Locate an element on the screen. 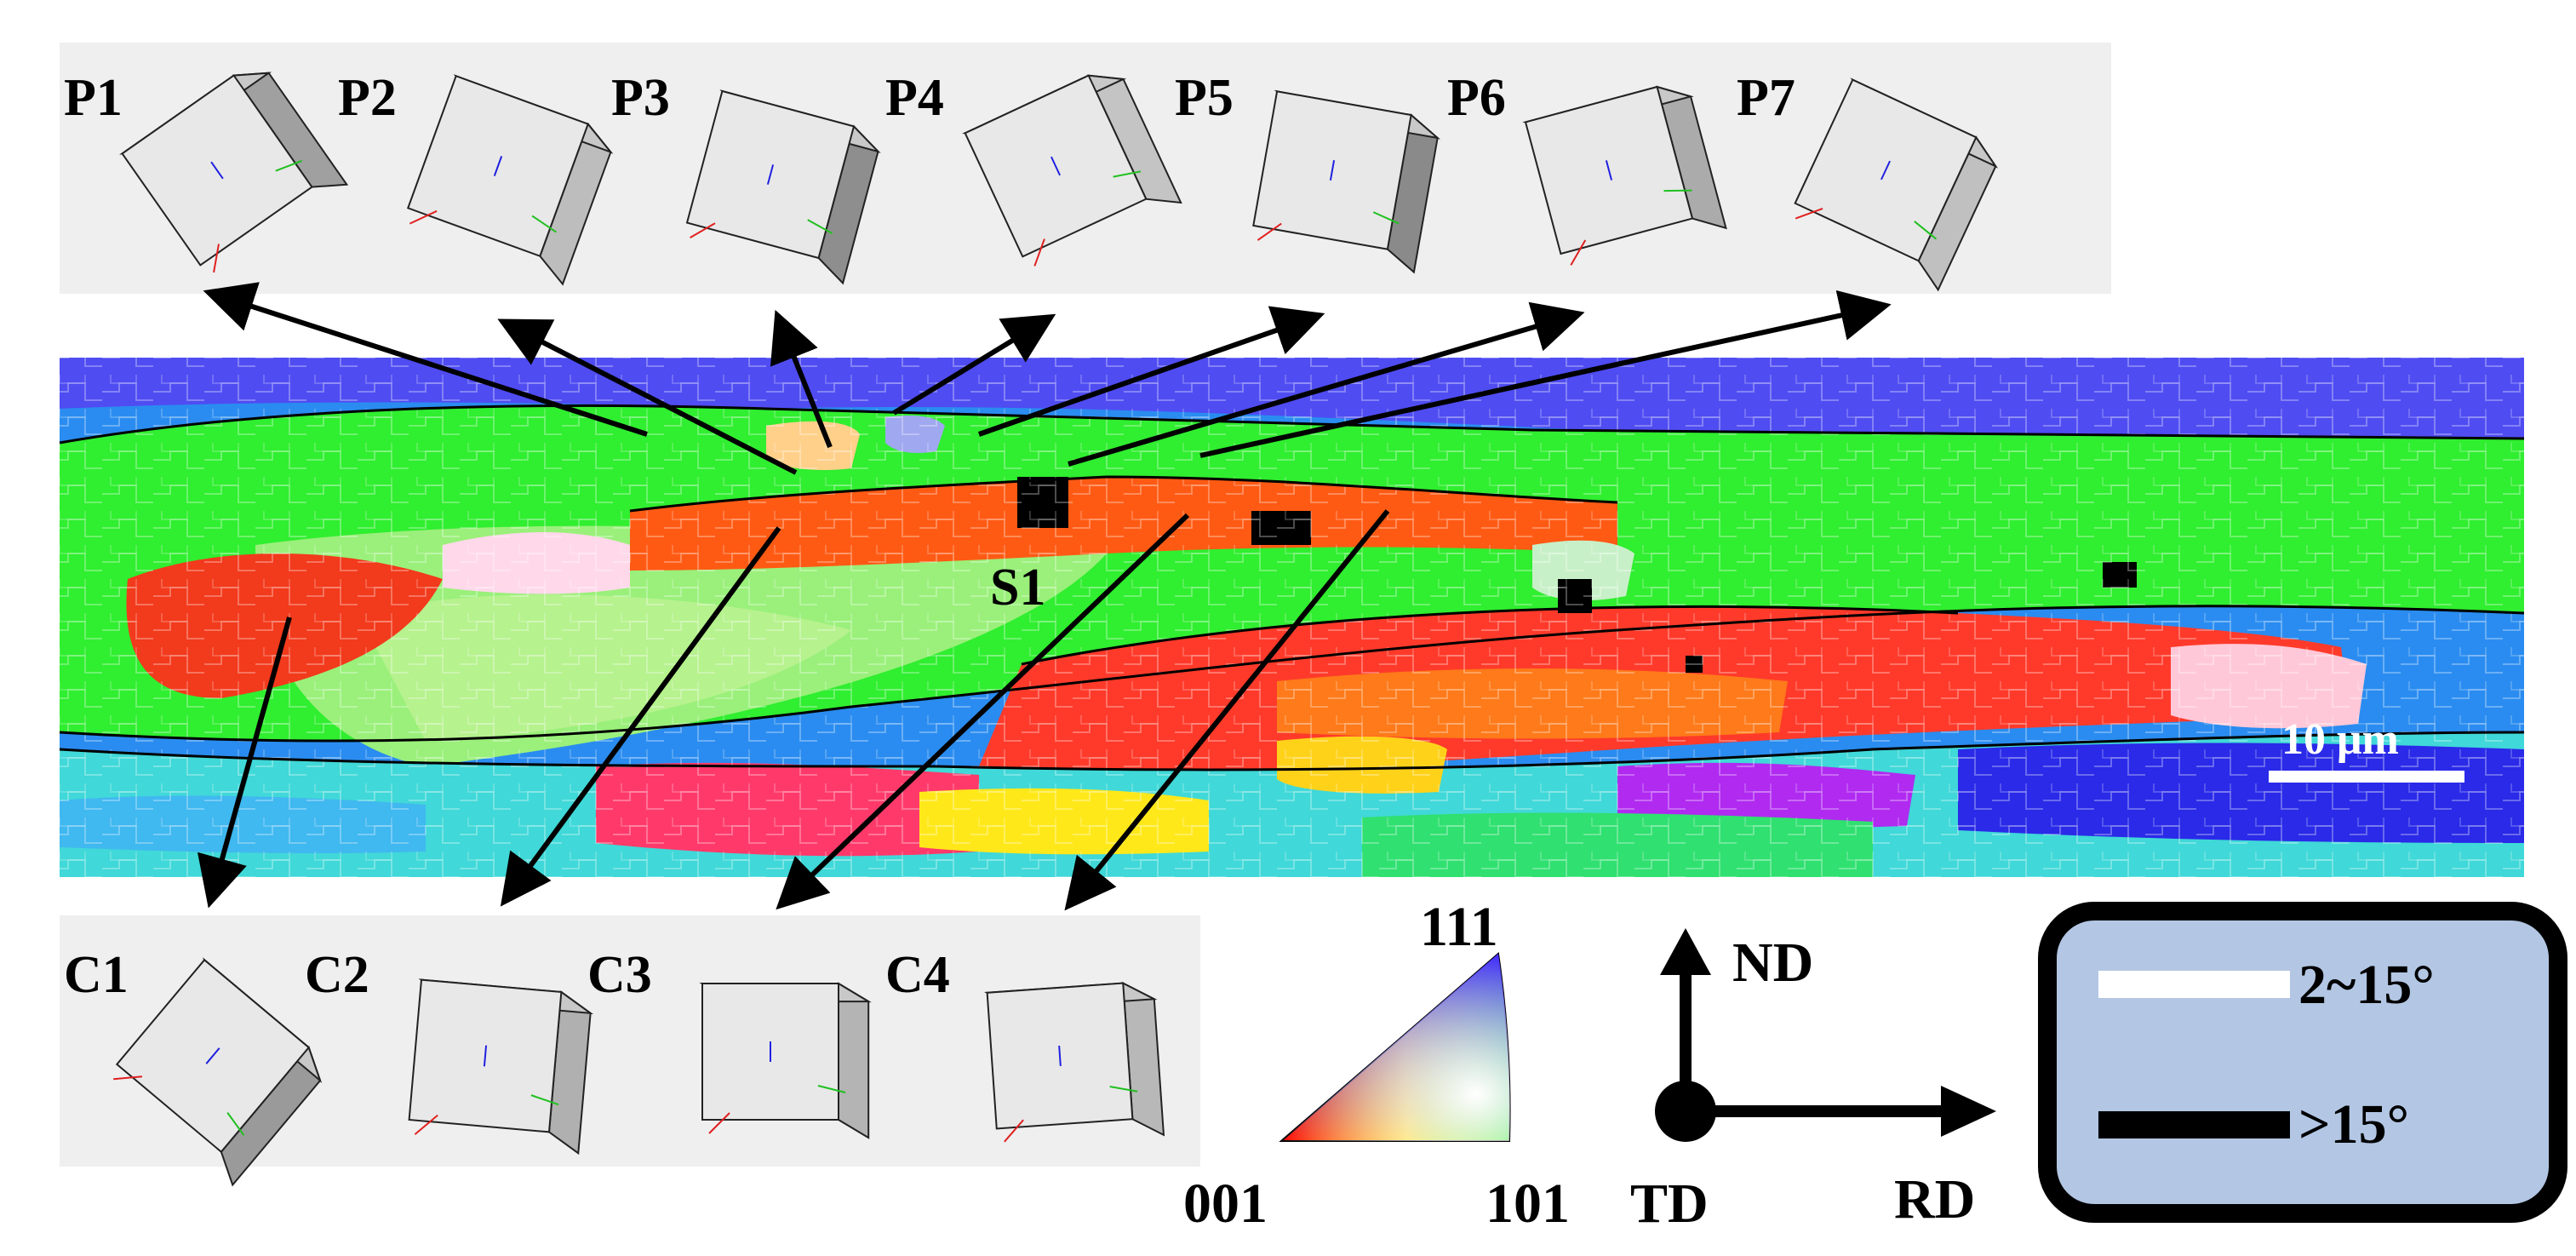 The image size is (2576, 1256). arrow-to-c2 is located at coordinates (640, 716).